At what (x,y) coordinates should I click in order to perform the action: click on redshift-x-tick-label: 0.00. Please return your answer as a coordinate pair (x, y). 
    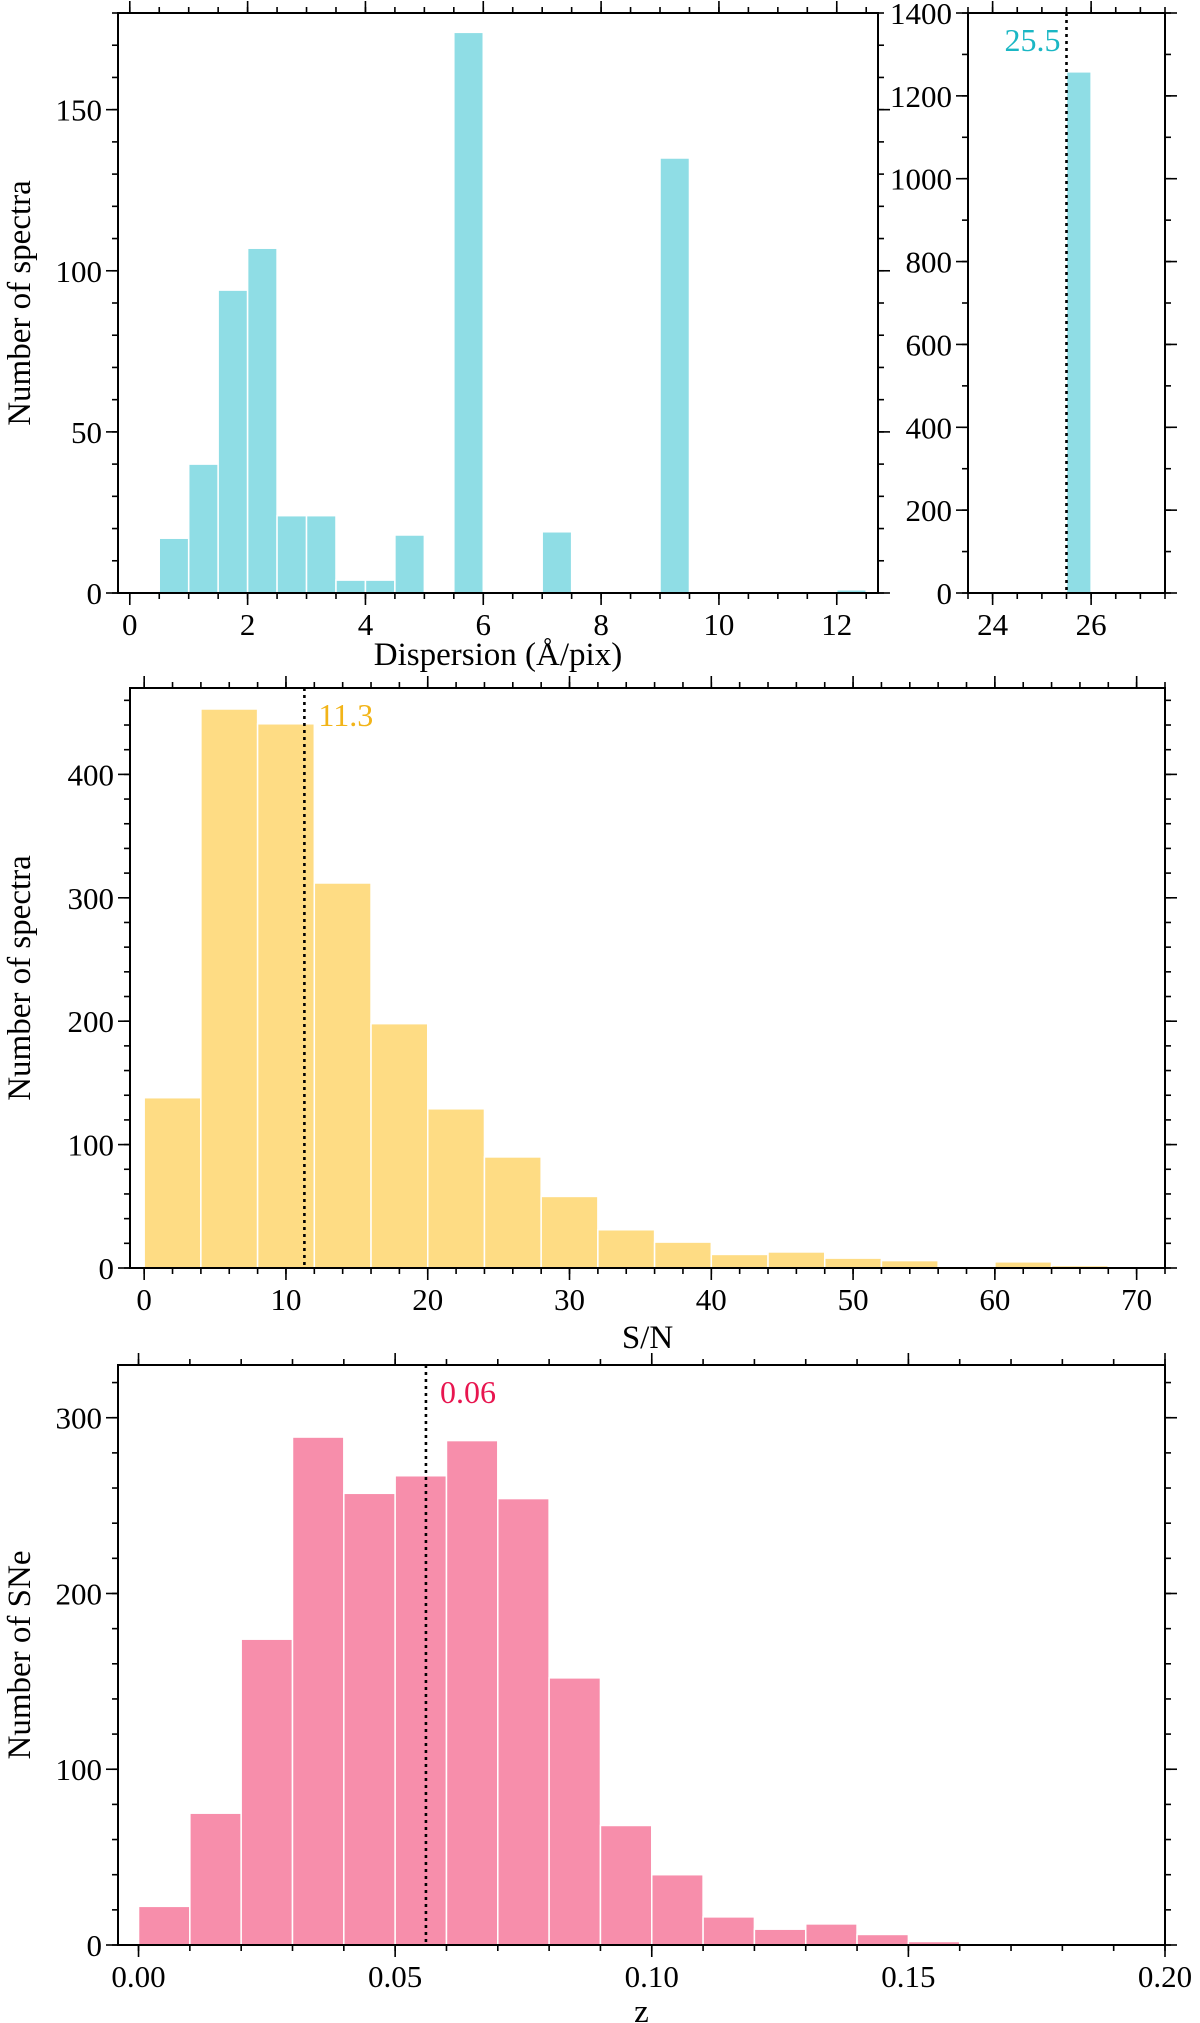
    Looking at the image, I should click on (138, 1976).